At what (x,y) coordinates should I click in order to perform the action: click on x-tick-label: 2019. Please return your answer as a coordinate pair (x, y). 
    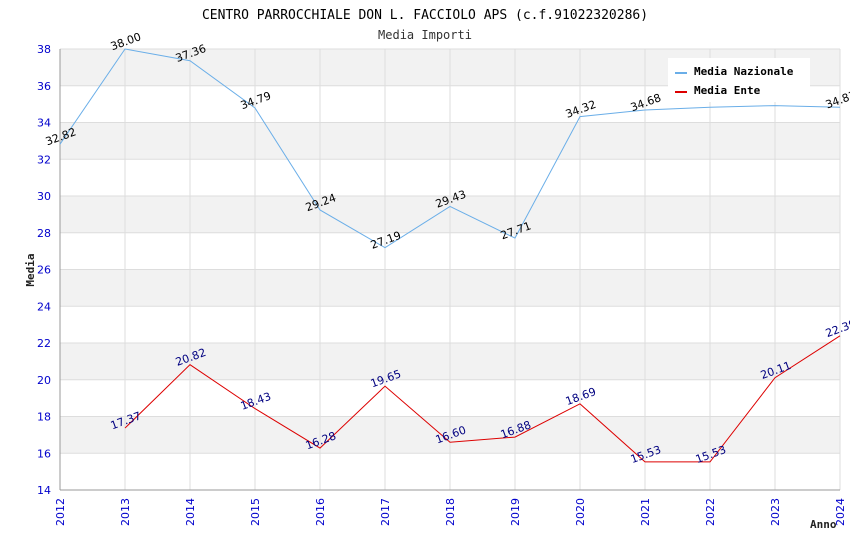
    Looking at the image, I should click on (515, 512).